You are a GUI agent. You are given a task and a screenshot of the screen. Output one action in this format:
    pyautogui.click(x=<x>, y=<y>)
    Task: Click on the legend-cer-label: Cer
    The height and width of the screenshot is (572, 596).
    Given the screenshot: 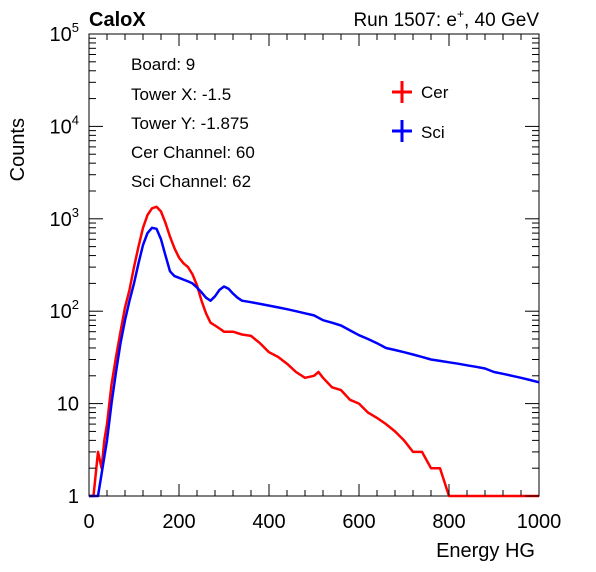 What is the action you would take?
    pyautogui.click(x=435, y=92)
    